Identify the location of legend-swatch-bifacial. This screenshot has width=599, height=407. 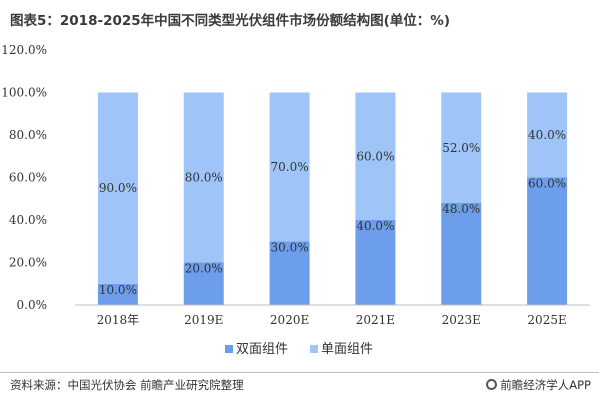
(229, 349).